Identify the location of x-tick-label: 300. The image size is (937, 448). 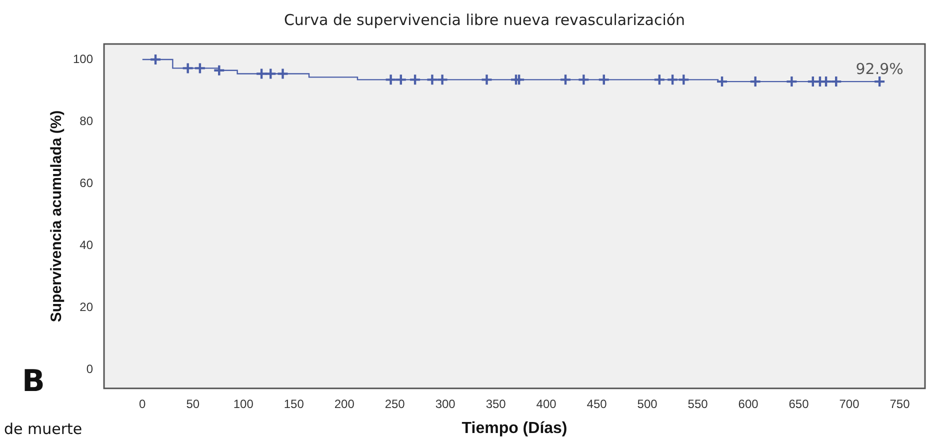
(445, 403).